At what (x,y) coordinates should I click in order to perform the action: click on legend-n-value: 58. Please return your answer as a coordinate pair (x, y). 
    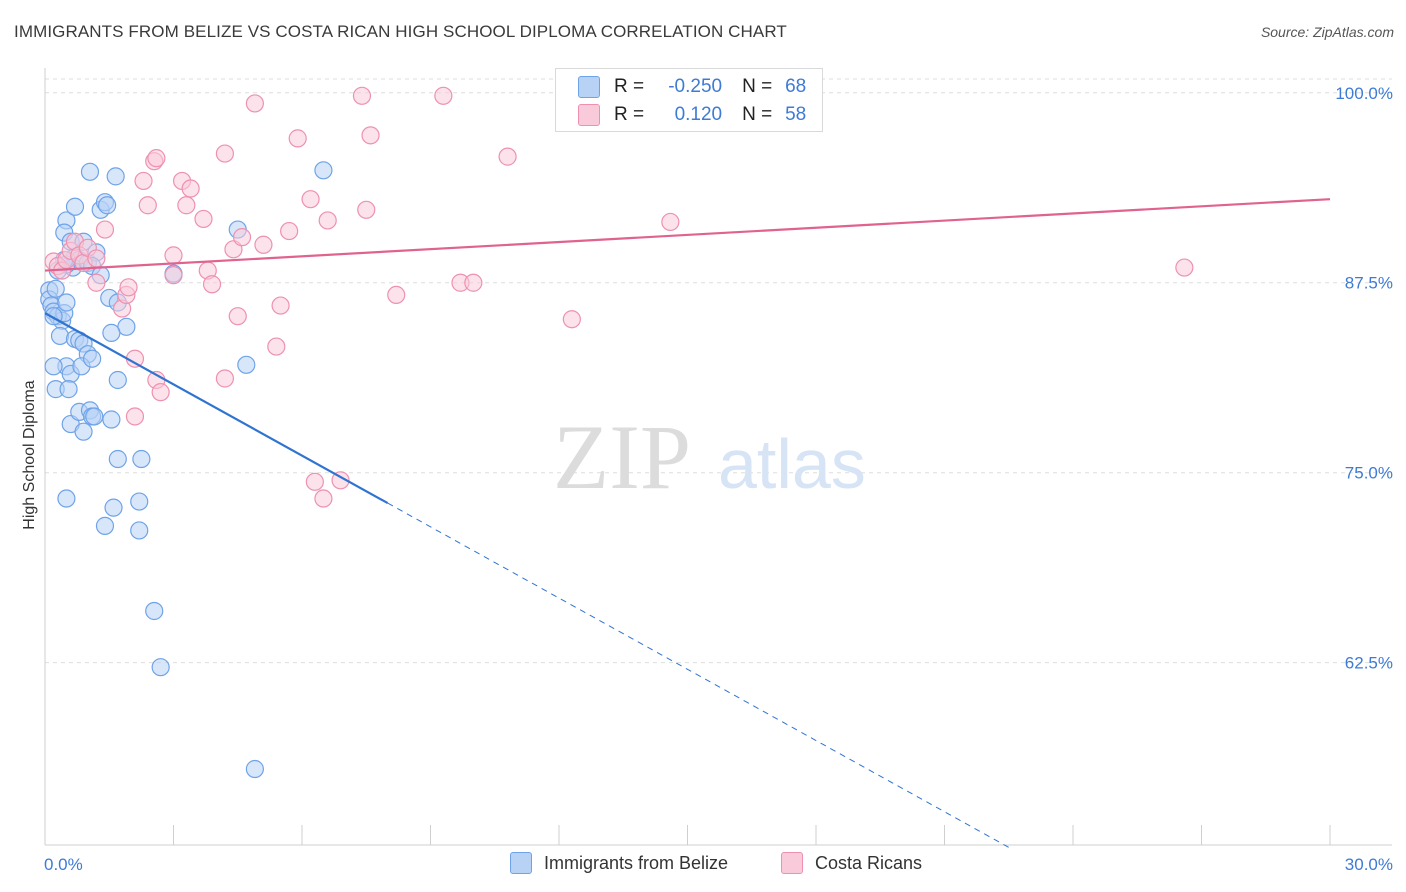
    Looking at the image, I should click on (796, 114).